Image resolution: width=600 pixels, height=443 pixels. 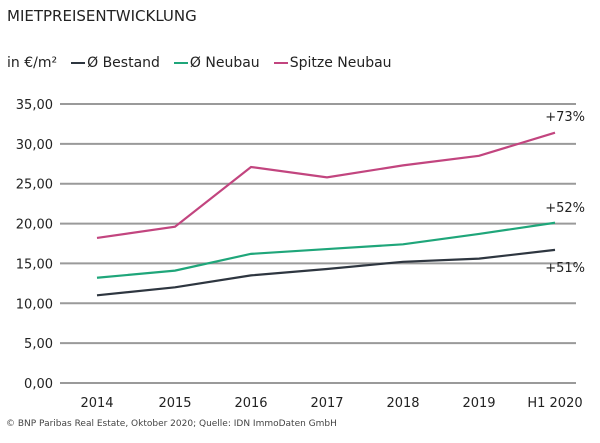 I want to click on growth-annotation: +51%, so click(x=565, y=268).